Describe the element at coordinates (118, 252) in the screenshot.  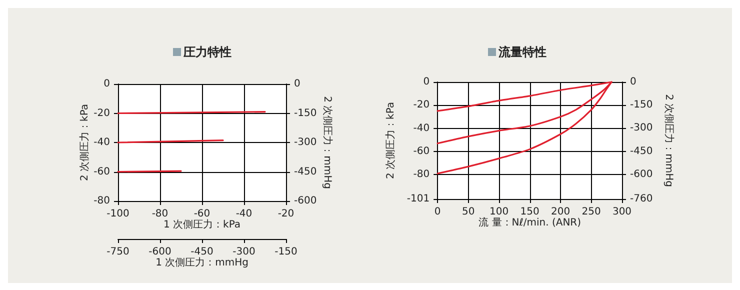
I see `x2-tick-label: -750` at that location.